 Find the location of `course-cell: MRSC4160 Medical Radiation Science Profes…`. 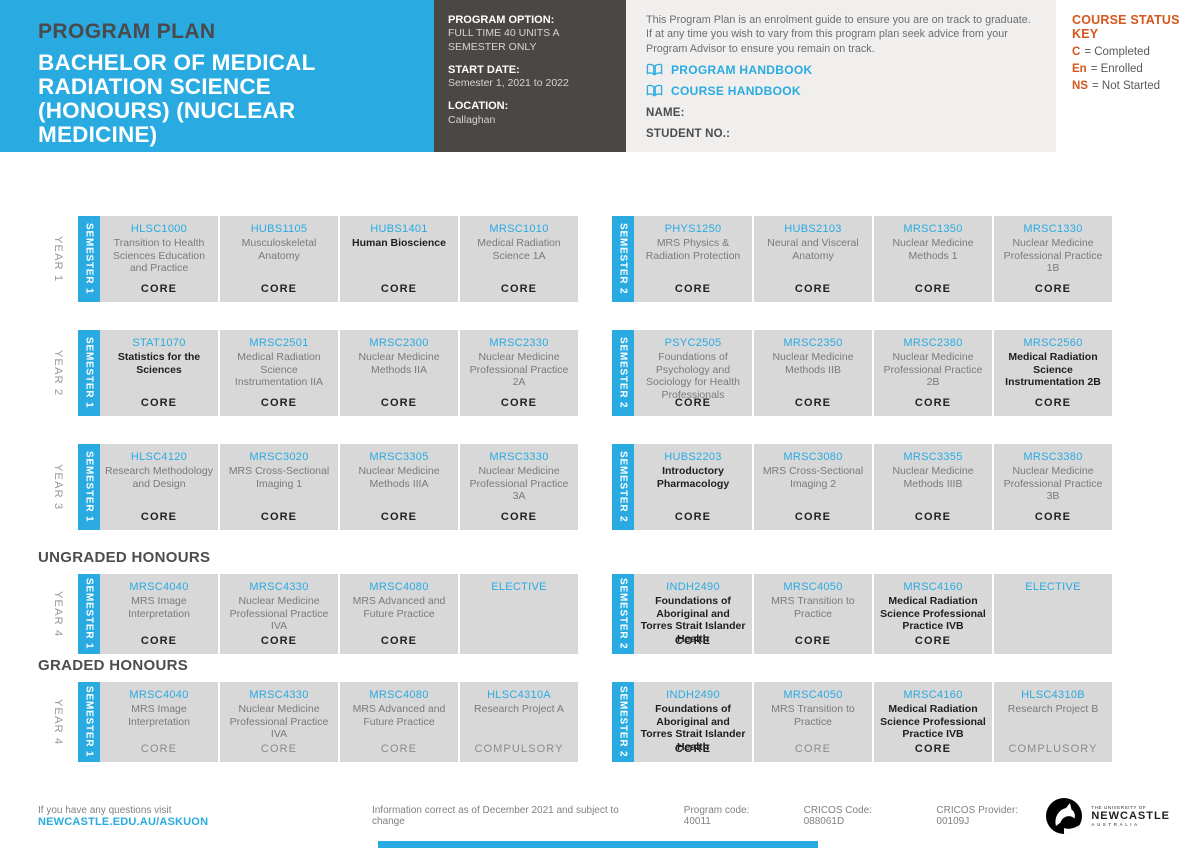

course-cell: MRSC4160 Medical Radiation Science Profes… is located at coordinates (933, 614).